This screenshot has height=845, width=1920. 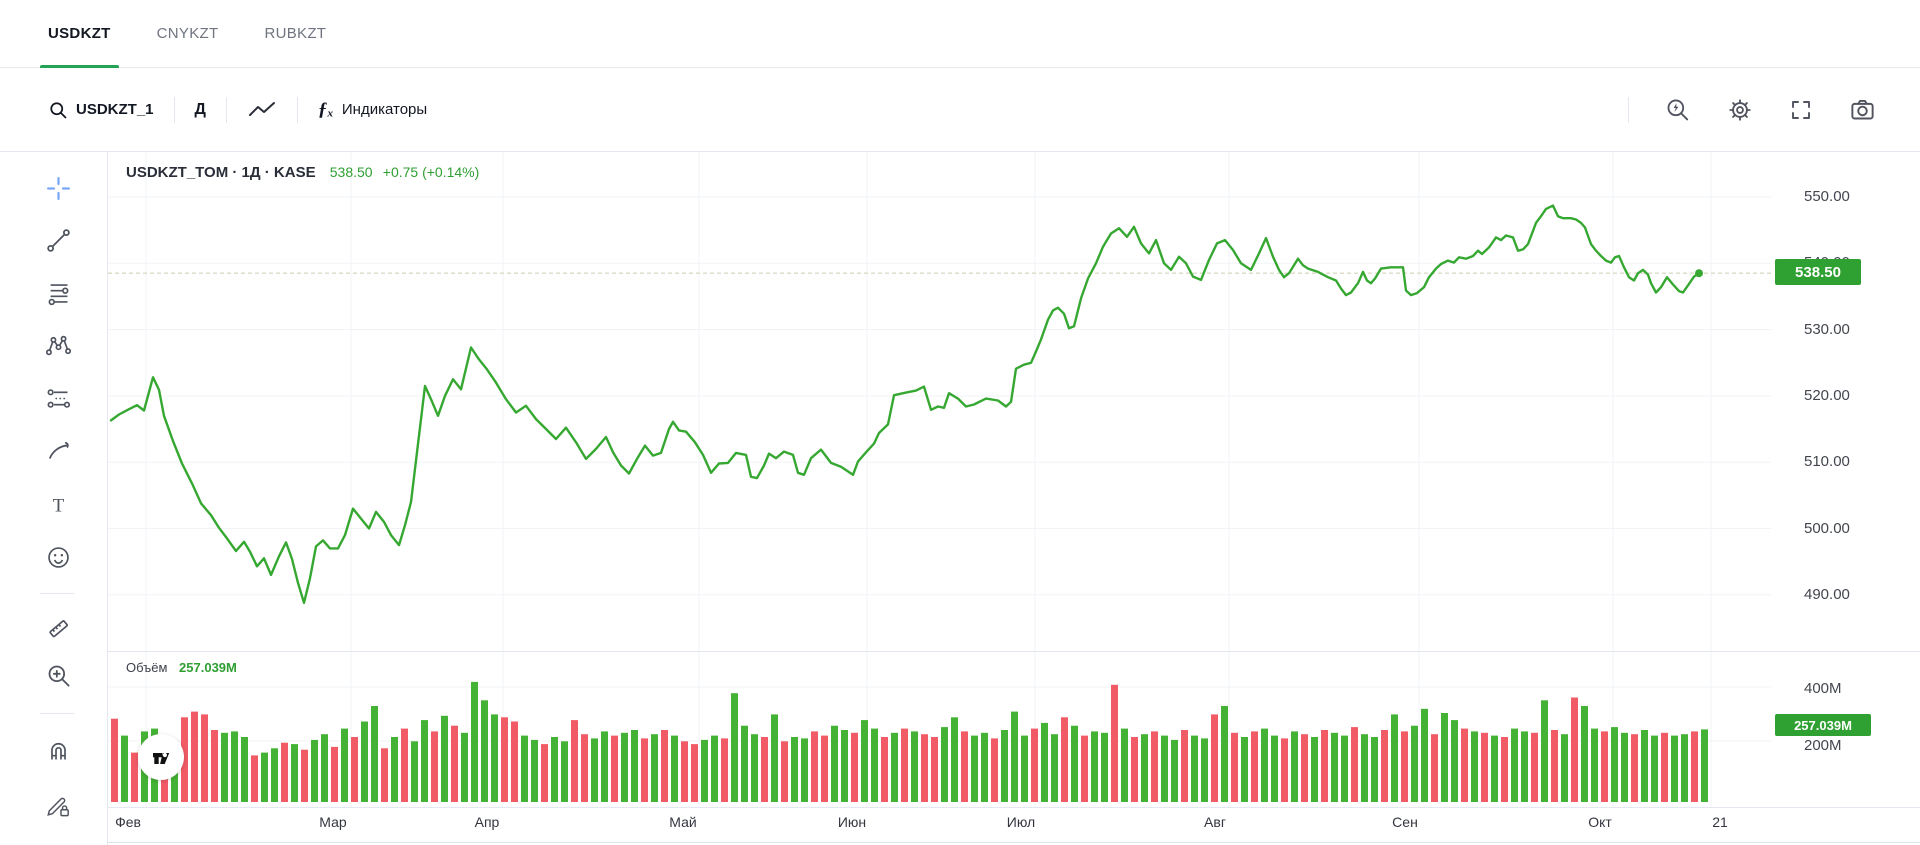 What do you see at coordinates (960, 110) in the screenshot?
I see `chart-toolbar: USDKZT_1 Д ƒₓ Индикаторы` at bounding box center [960, 110].